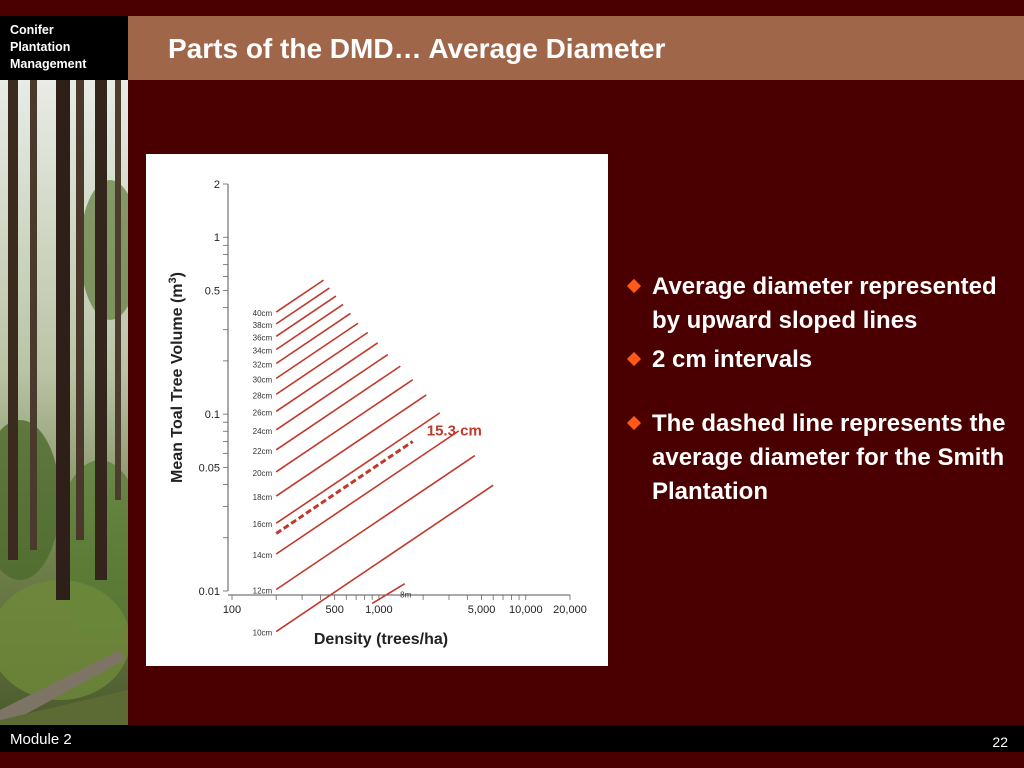 The image size is (1024, 768). Describe the element at coordinates (263, 313) in the screenshot. I see `diameter-line-label: 40cm` at that location.